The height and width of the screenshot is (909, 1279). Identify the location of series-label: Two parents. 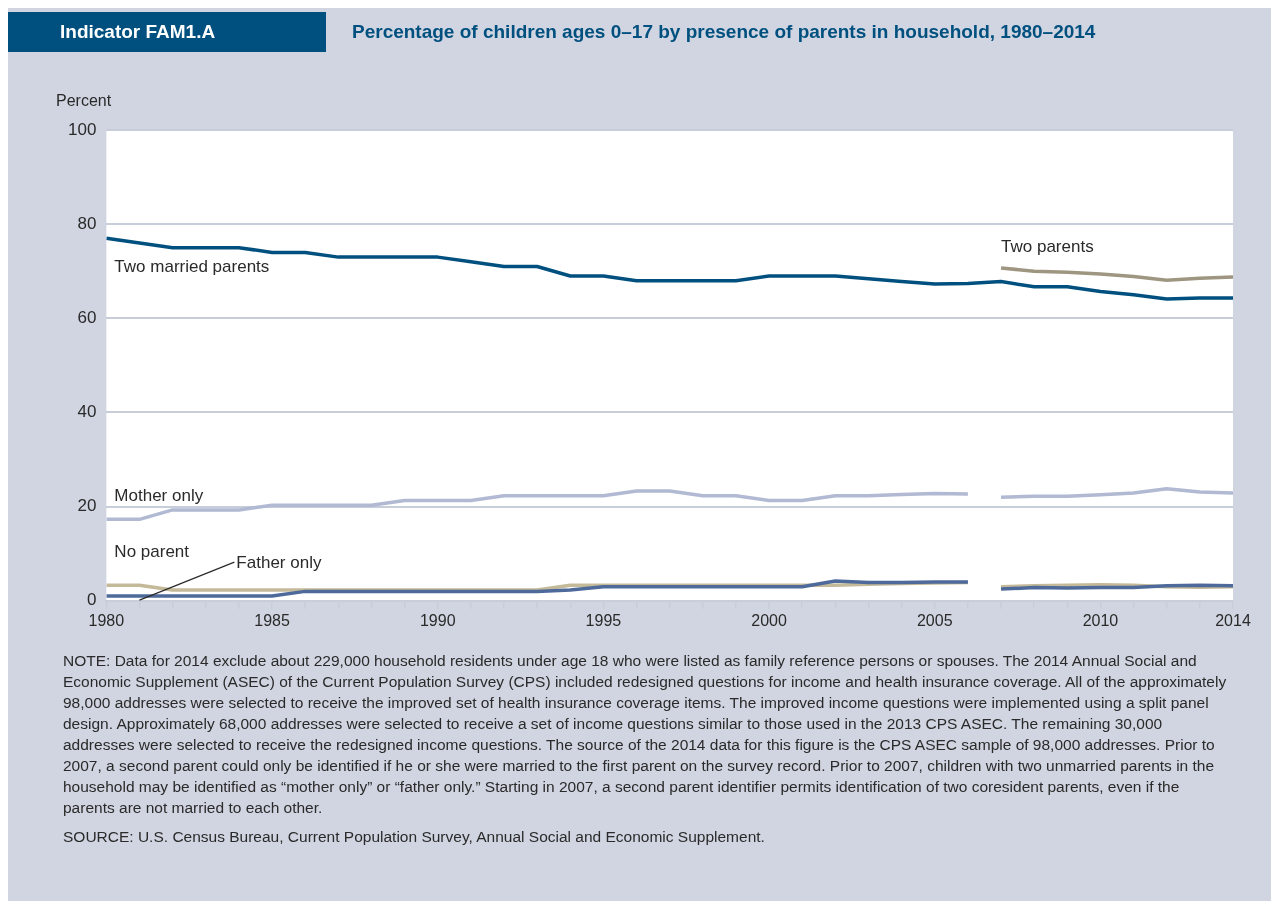
(1047, 246).